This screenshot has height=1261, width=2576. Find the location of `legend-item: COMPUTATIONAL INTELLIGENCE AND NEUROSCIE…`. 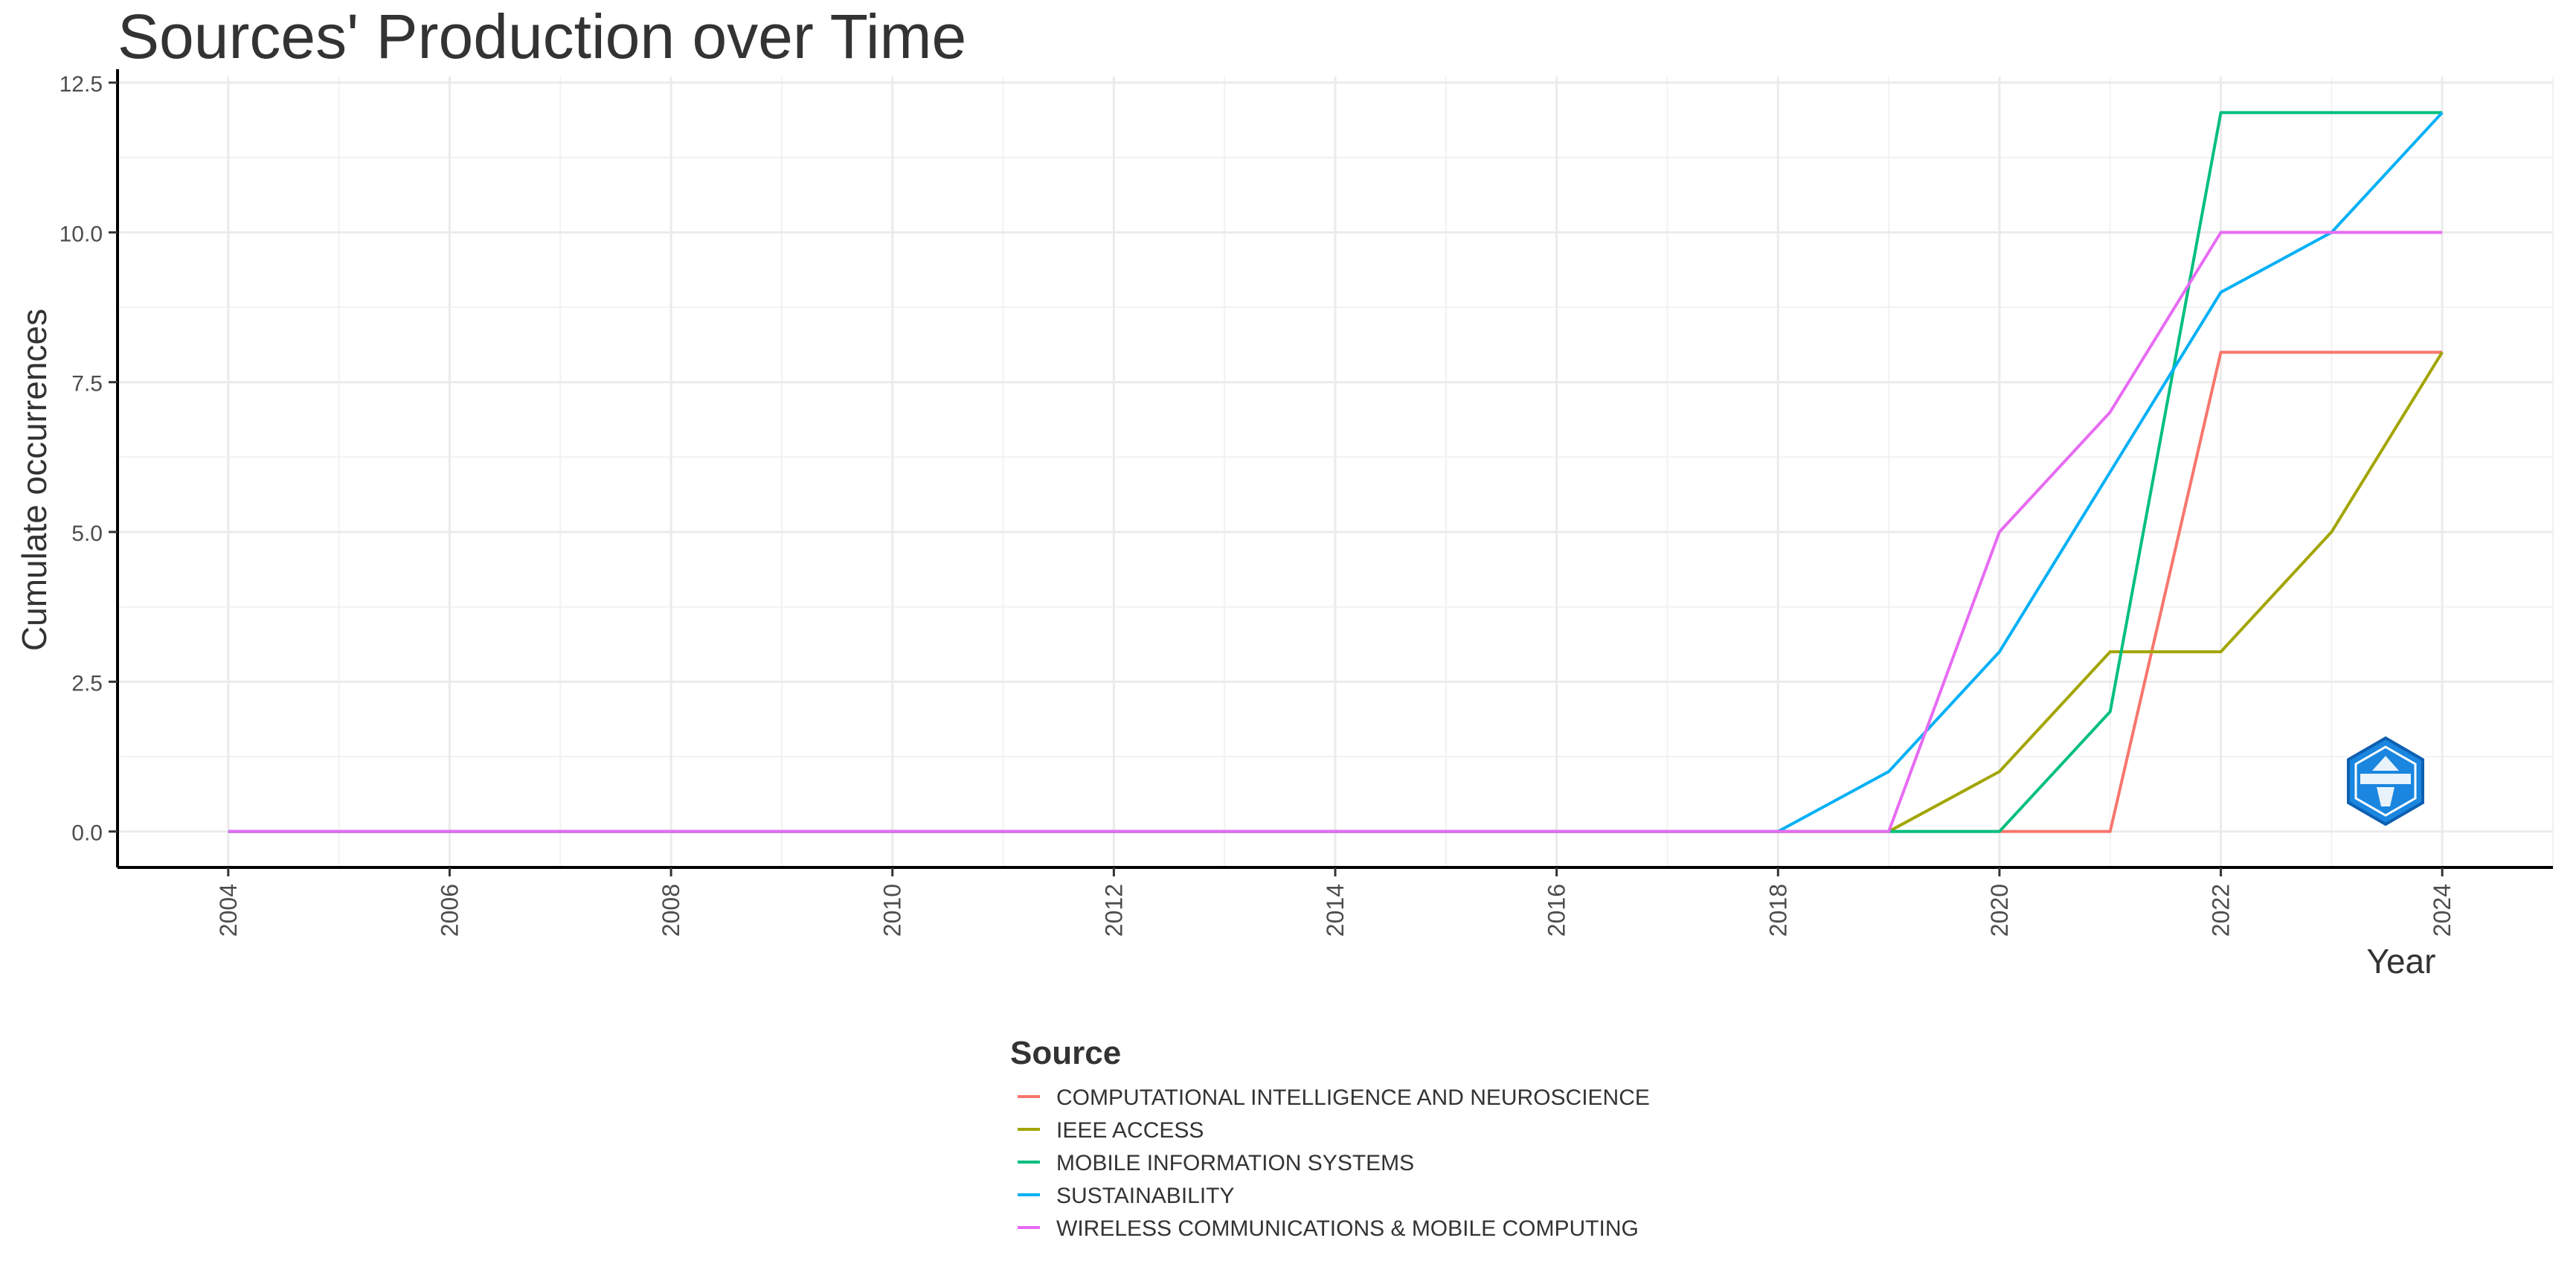

legend-item: COMPUTATIONAL INTELLIGENCE AND NEUROSCIE… is located at coordinates (1334, 1098).